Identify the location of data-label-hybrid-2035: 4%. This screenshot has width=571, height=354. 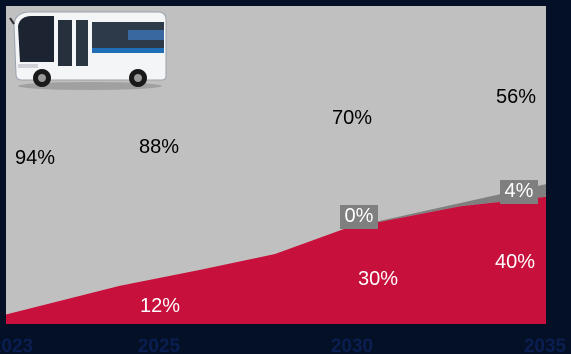
(519, 191).